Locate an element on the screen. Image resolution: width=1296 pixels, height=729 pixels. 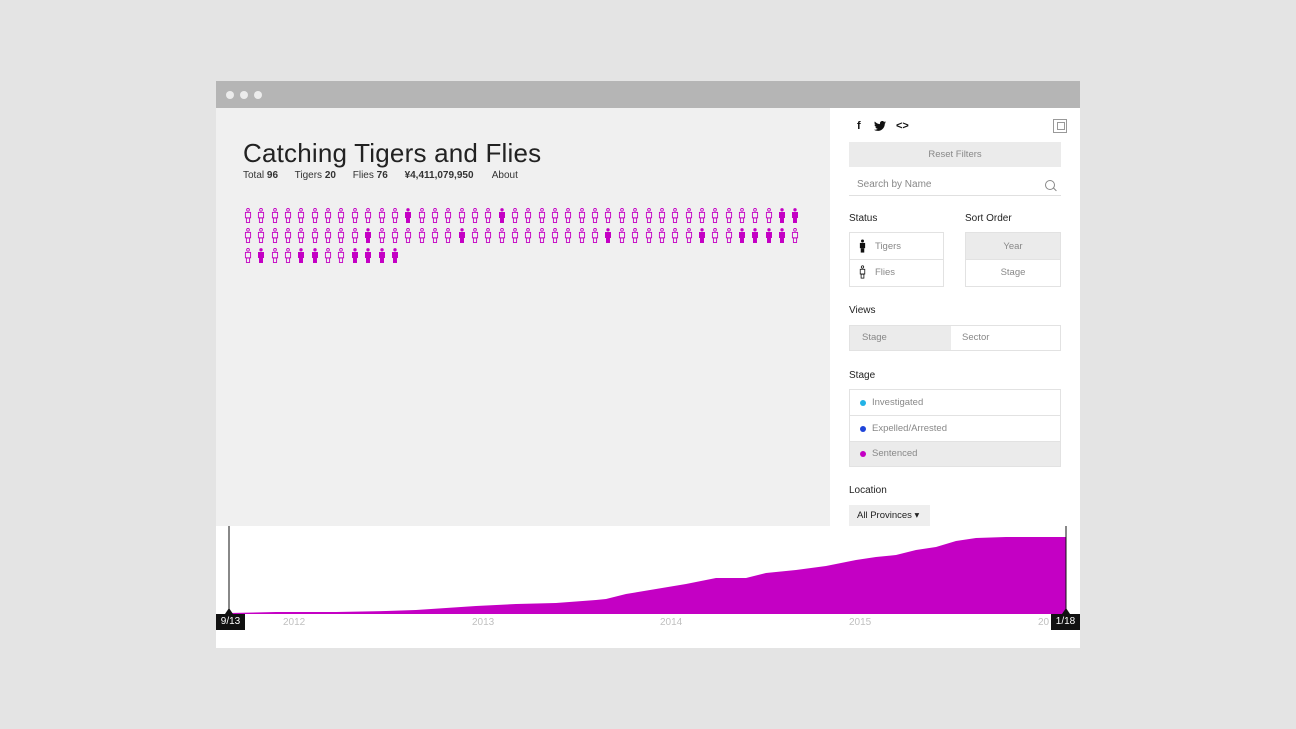
view-stage-option: Stage is located at coordinates (900, 338).